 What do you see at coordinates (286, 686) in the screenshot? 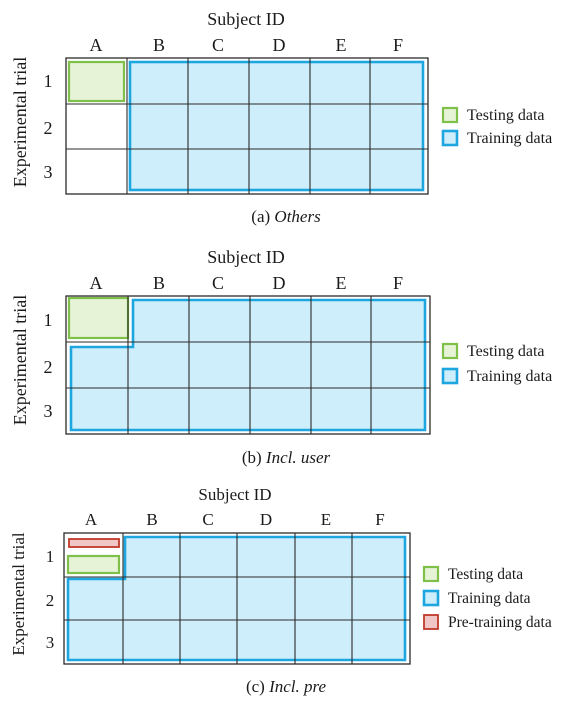
I see `caption: (c) Incl. pre` at bounding box center [286, 686].